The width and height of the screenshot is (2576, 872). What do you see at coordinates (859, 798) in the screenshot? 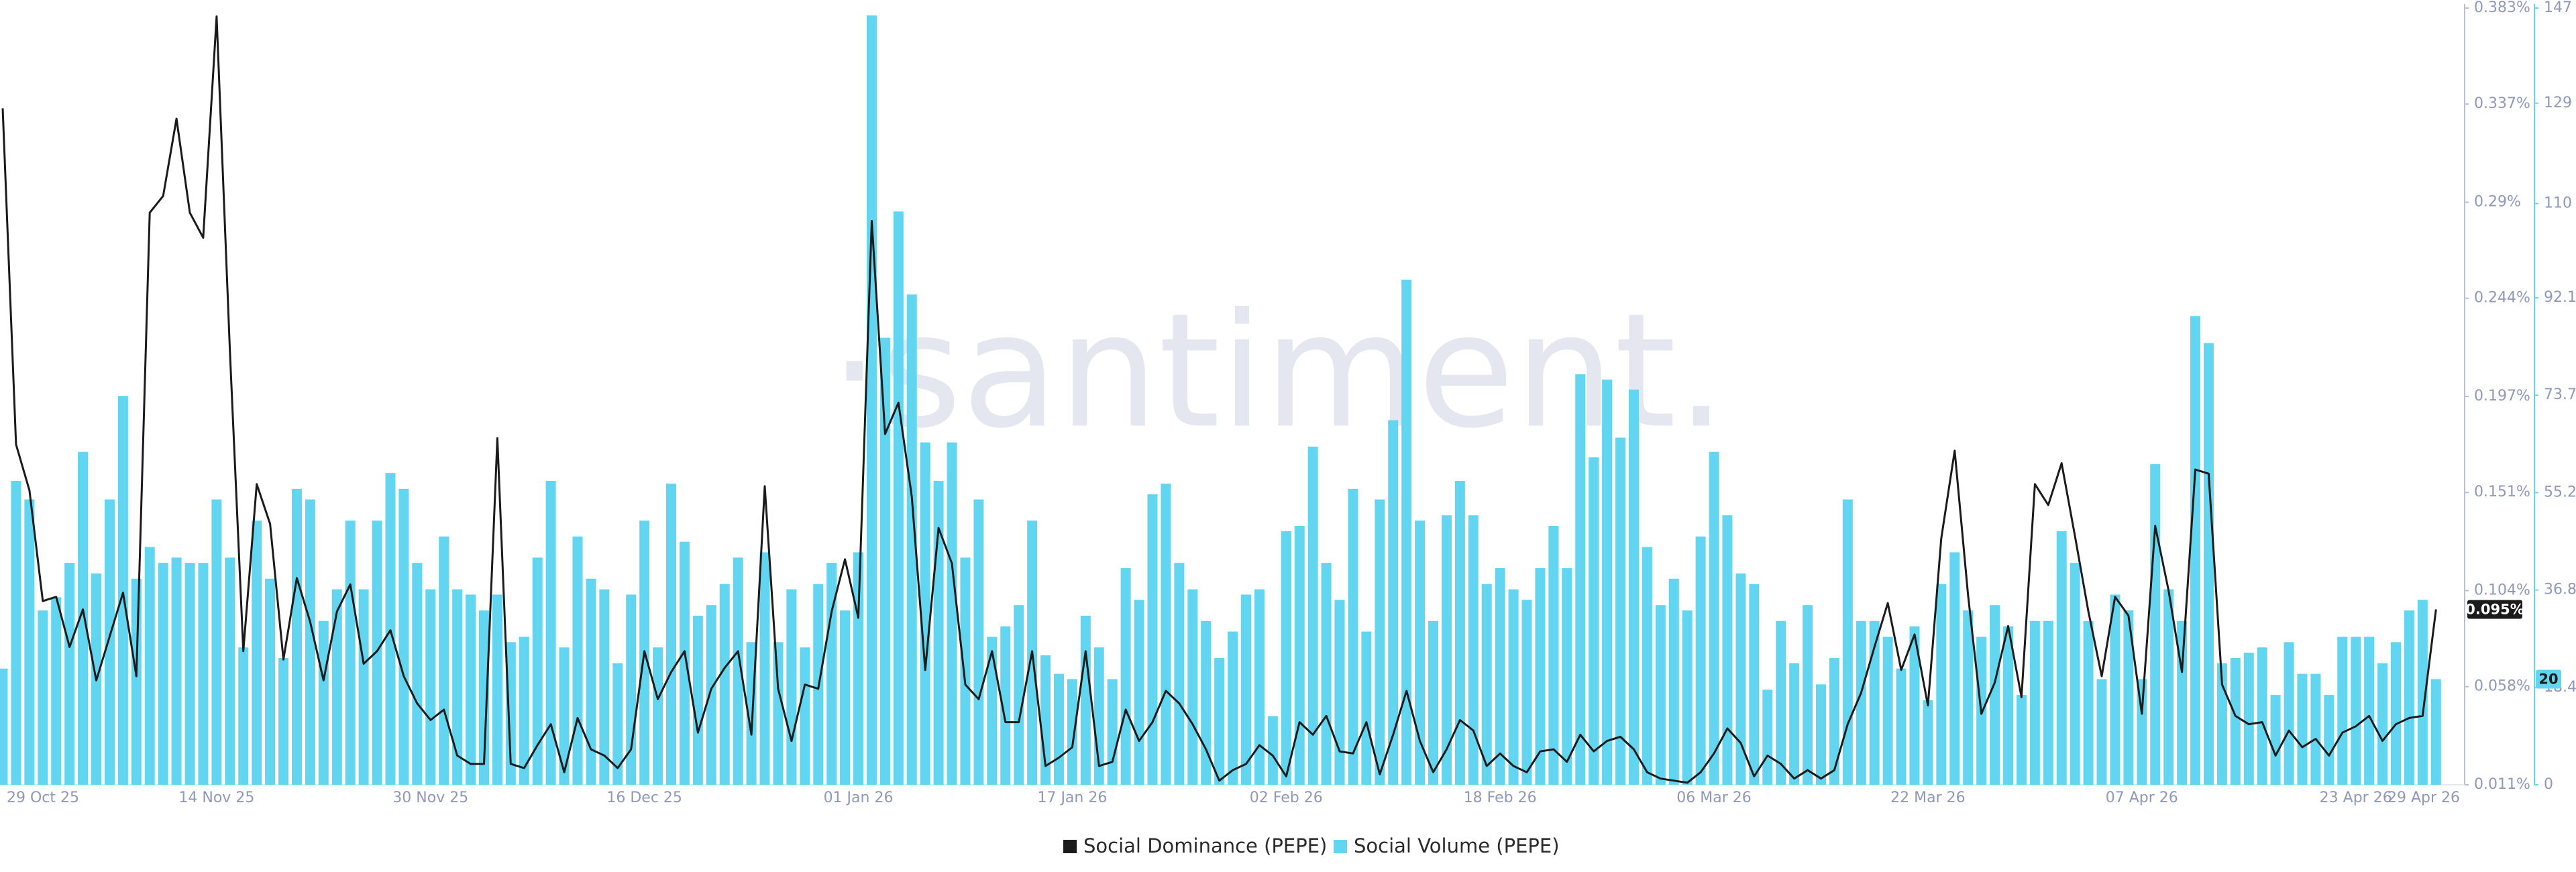
I see `x-tick-label: 01 Jan 26` at bounding box center [859, 798].